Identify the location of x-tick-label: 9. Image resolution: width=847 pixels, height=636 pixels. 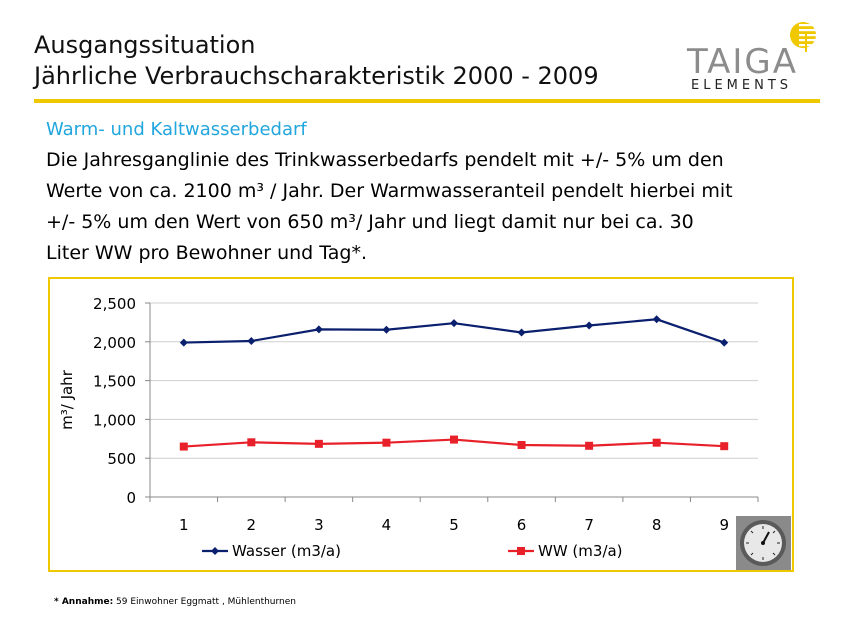
(724, 525).